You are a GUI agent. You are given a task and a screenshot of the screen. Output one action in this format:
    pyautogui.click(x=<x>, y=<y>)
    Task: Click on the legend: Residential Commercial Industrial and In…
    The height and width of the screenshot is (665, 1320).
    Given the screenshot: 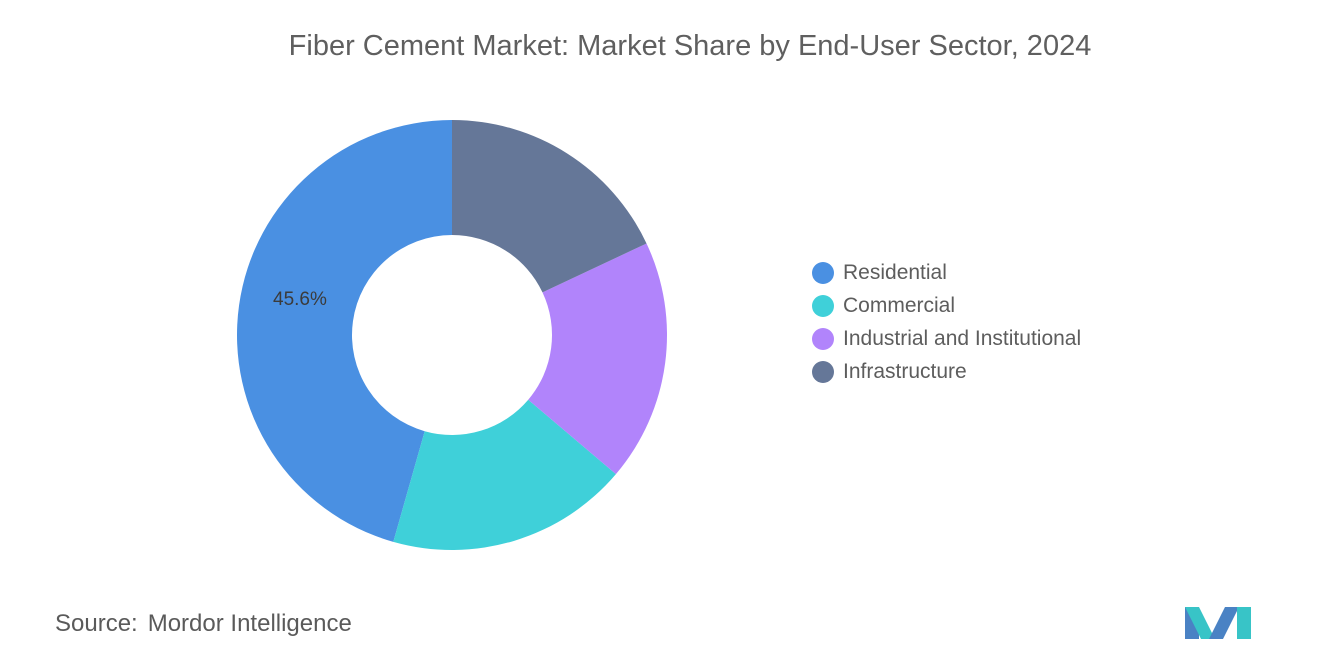 What is the action you would take?
    pyautogui.click(x=946, y=322)
    